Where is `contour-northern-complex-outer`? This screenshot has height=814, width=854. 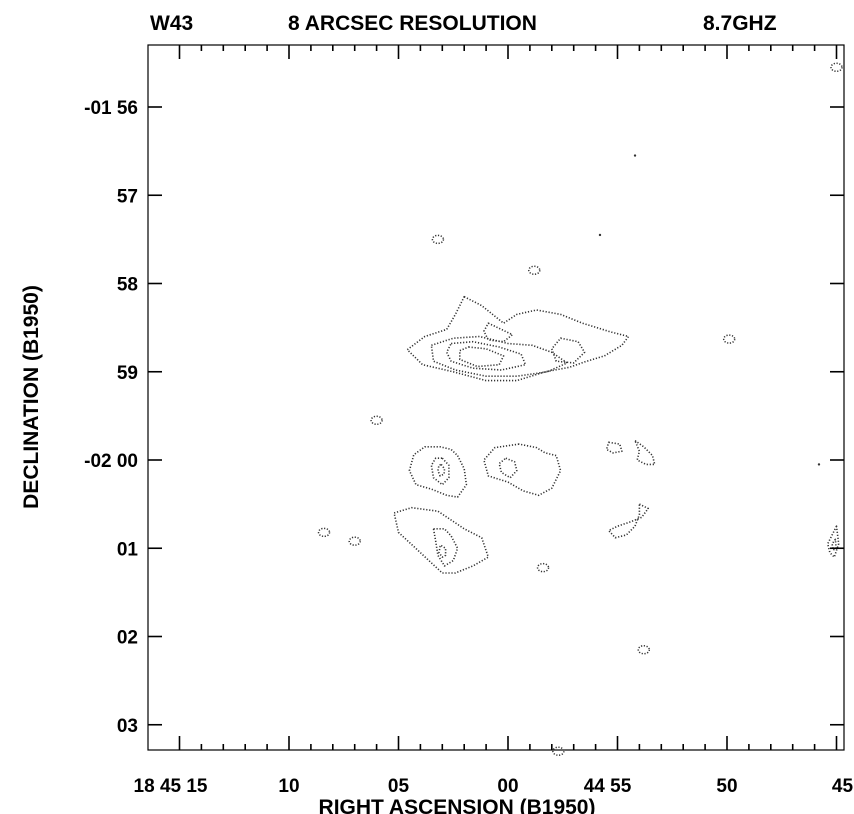 contour-northern-complex-outer is located at coordinates (518, 338).